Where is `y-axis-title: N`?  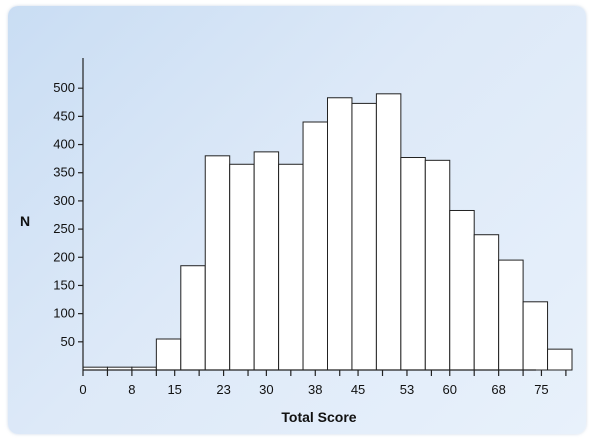 y-axis-title: N is located at coordinates (25, 221).